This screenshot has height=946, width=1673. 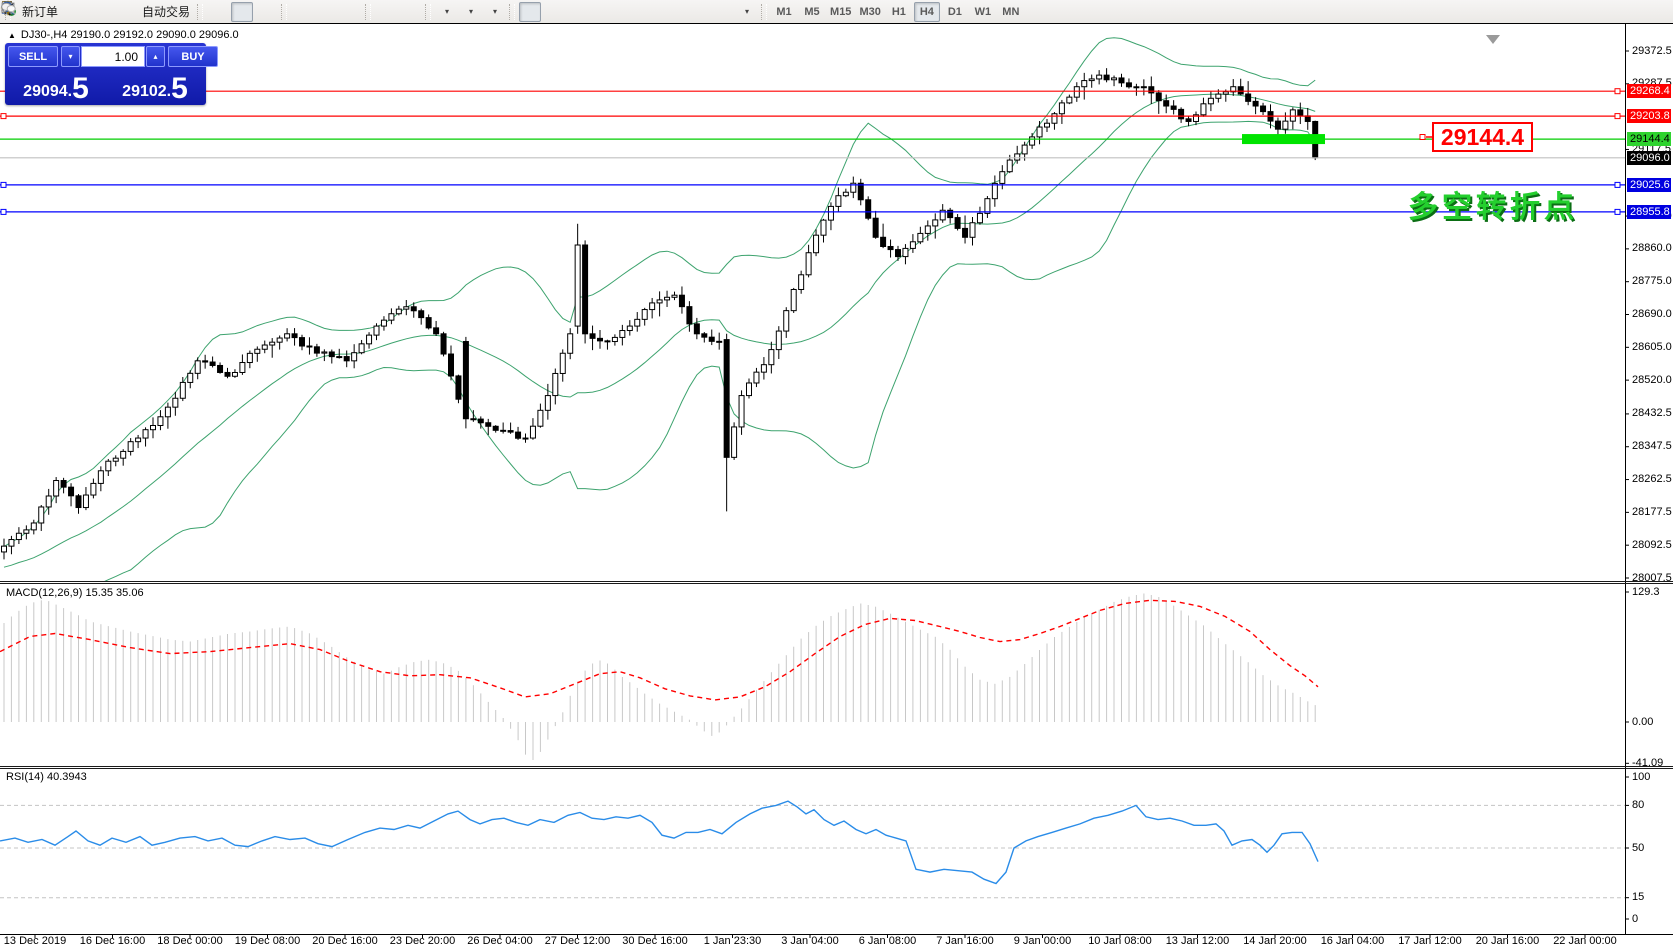 I want to click on panel-collapse-arrow: ▲, so click(x=12, y=35).